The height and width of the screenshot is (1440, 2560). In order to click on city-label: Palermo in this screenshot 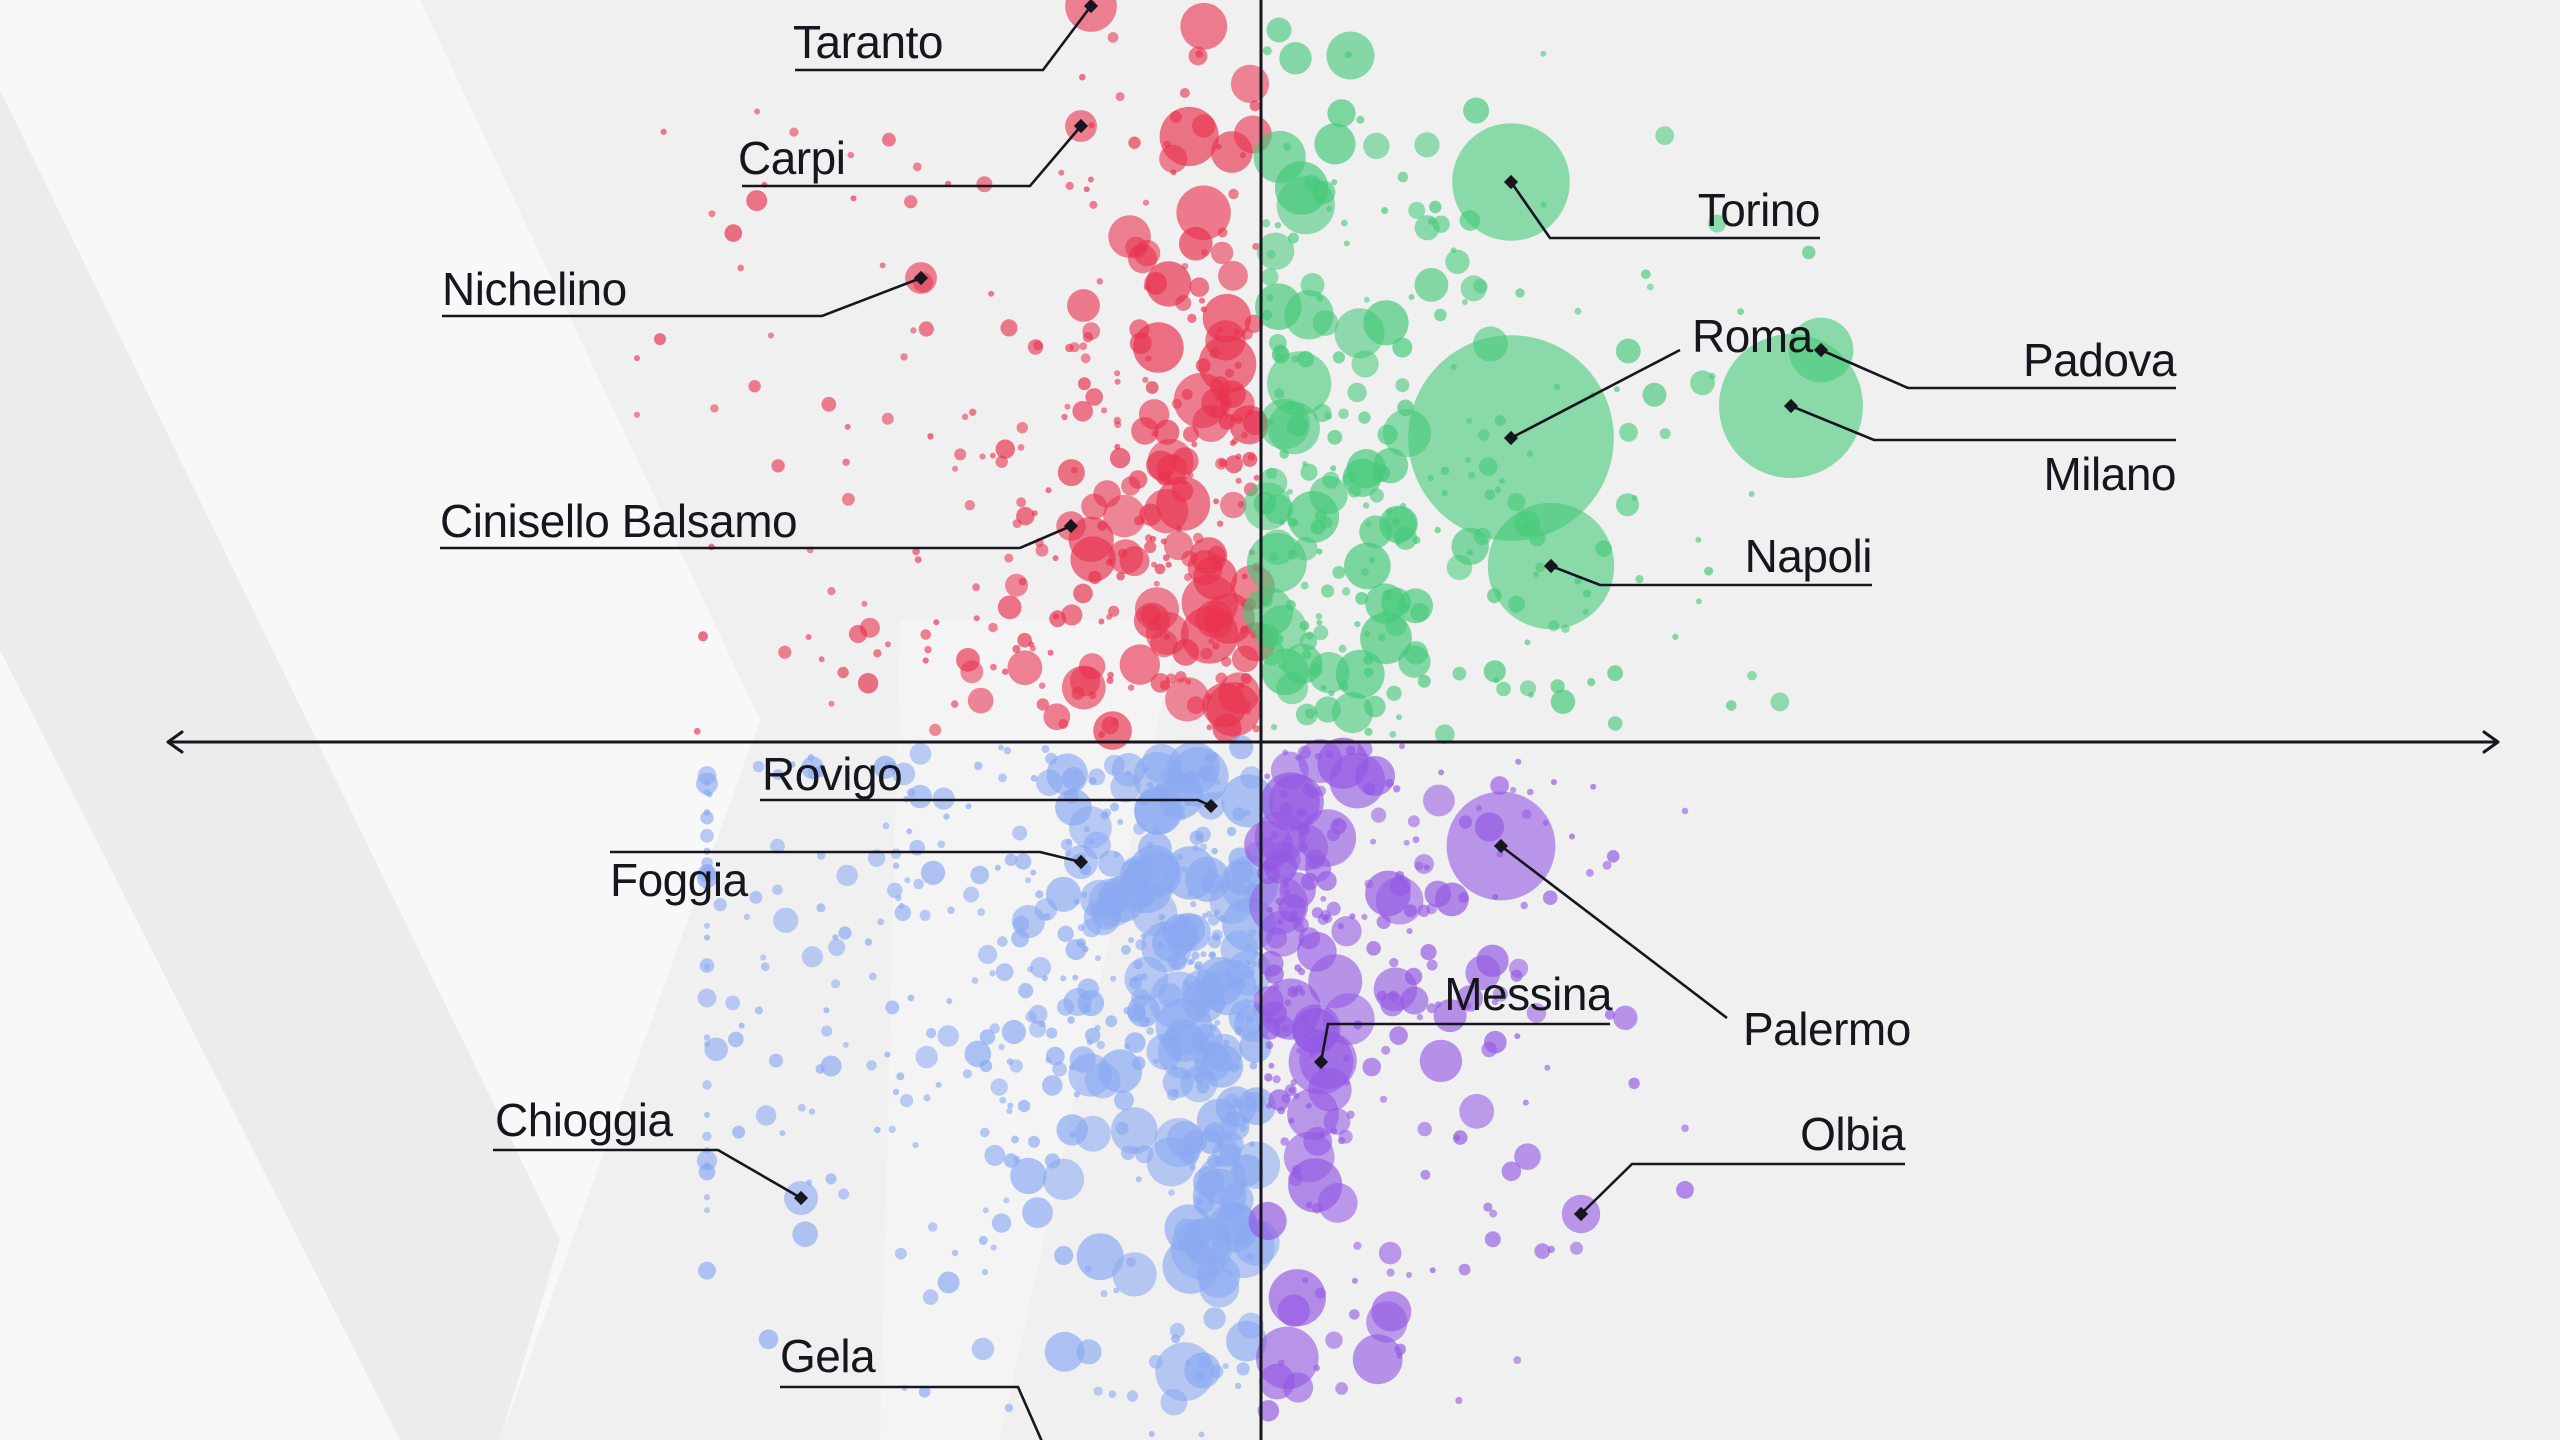, I will do `click(1827, 1029)`.